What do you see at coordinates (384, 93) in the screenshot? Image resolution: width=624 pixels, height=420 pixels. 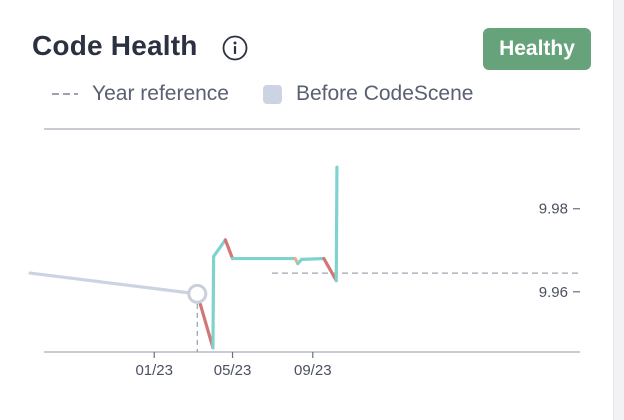 I see `legend-before-codescene: Before CodeScene` at bounding box center [384, 93].